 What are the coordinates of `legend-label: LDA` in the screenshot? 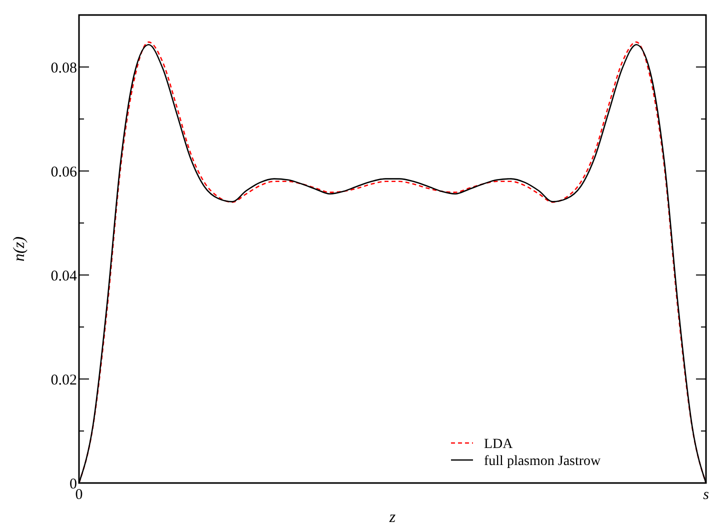 It's located at (499, 444).